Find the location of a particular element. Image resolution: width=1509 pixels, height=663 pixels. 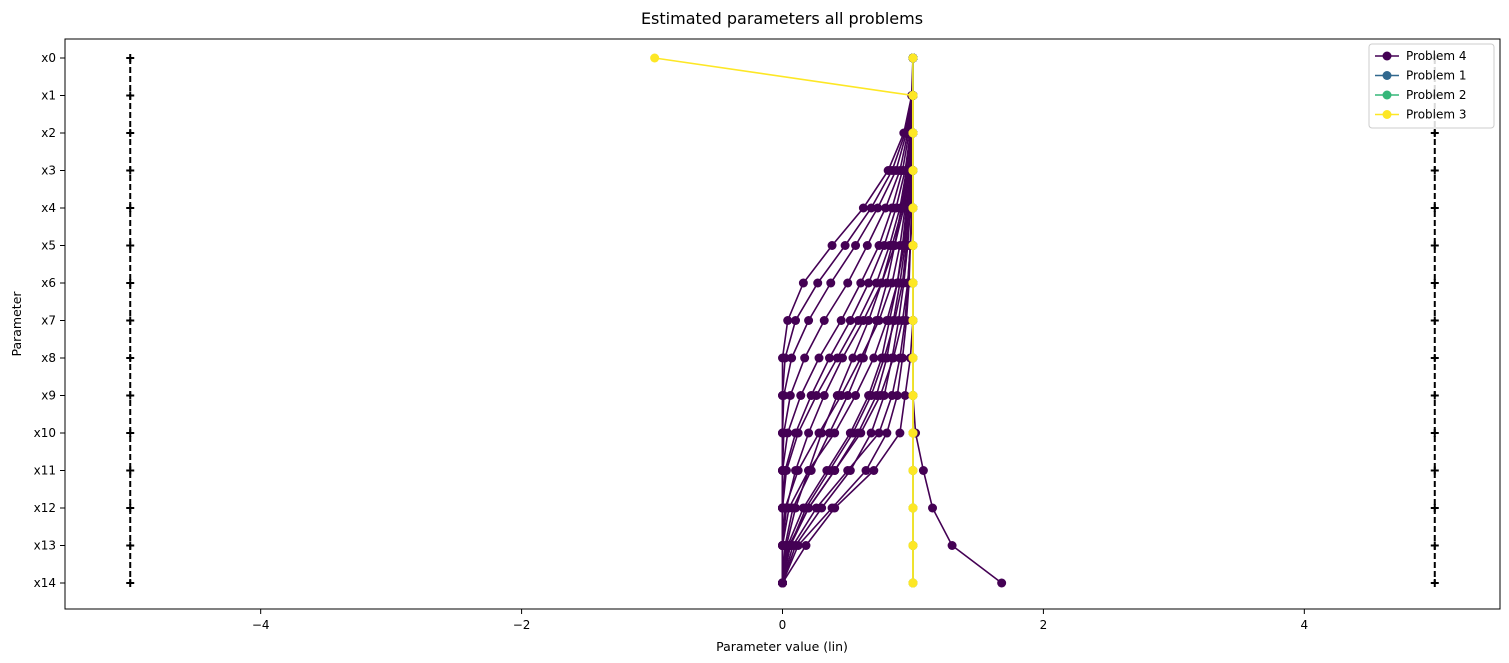

x-tick-label: 2 is located at coordinates (1044, 625).